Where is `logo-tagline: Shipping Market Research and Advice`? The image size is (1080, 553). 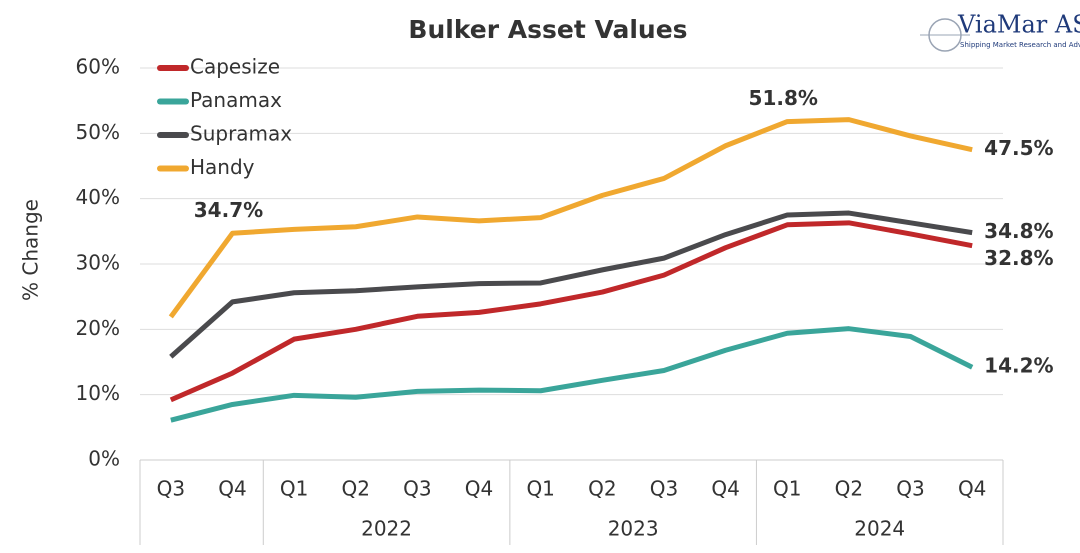
logo-tagline: Shipping Market Research and Advice is located at coordinates (1020, 45).